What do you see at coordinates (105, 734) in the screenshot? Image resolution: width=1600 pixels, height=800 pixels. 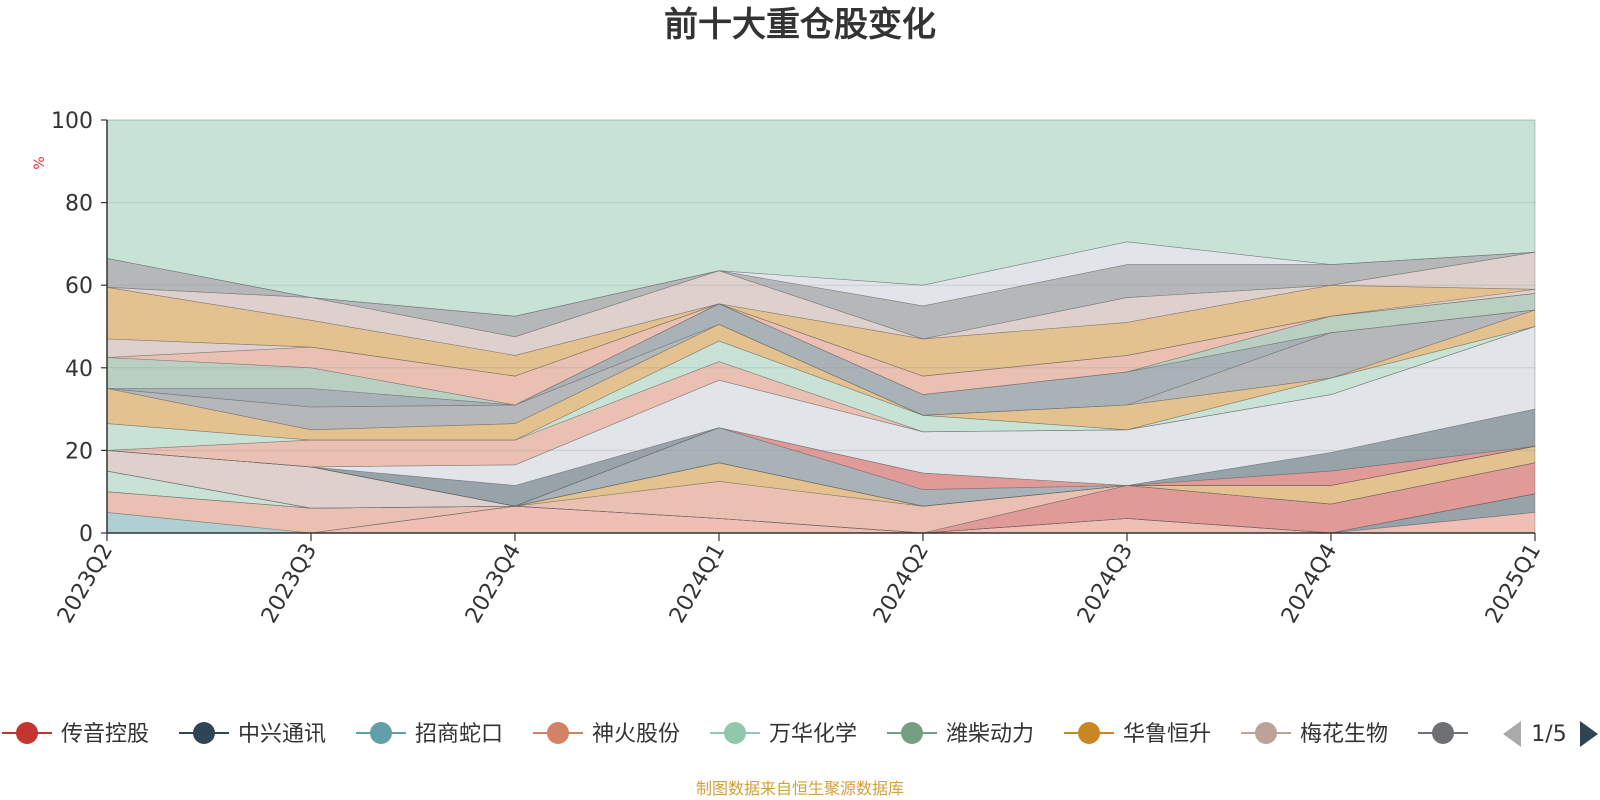 I see `legend-label: 传音控股` at bounding box center [105, 734].